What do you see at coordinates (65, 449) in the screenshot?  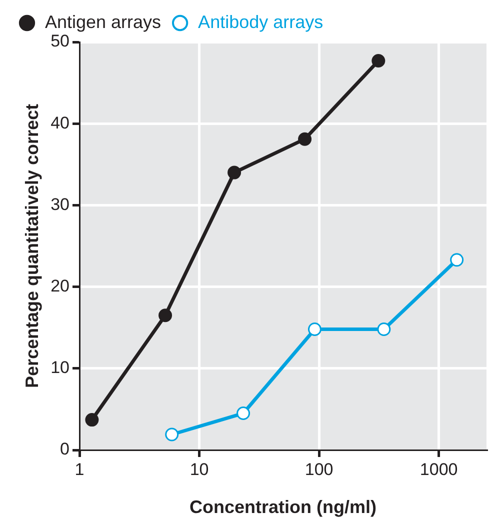 I see `y-tick-label: 0` at bounding box center [65, 449].